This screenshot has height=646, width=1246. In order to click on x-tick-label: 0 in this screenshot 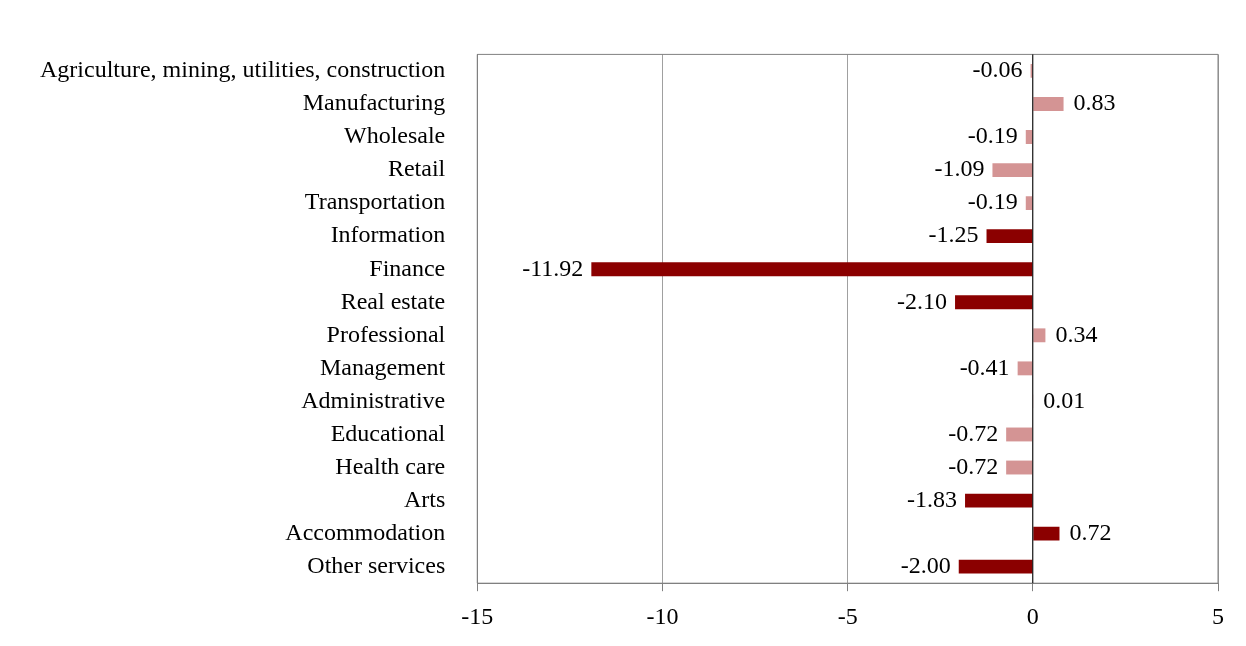, I will do `click(1032, 615)`.